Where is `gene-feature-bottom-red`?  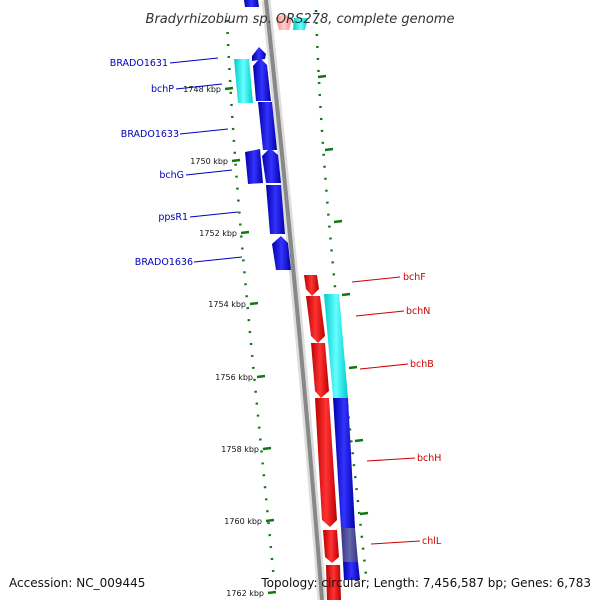 gene-feature-bottom-red is located at coordinates (333, 582).